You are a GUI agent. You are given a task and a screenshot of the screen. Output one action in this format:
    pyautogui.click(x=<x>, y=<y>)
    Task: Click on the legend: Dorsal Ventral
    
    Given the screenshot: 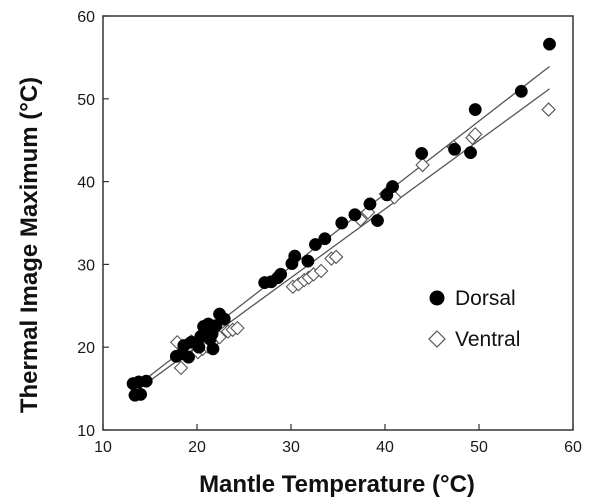 What is the action you would take?
    pyautogui.click(x=474, y=319)
    